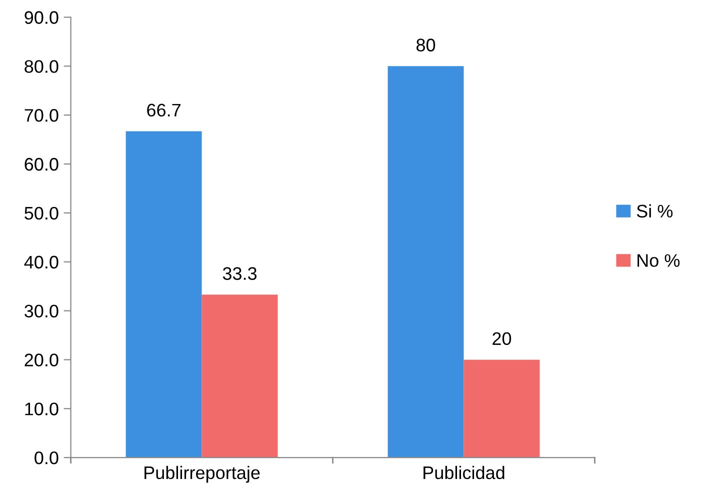 This screenshot has height=492, width=708. I want to click on y-tick-label: 70.0, so click(41, 115).